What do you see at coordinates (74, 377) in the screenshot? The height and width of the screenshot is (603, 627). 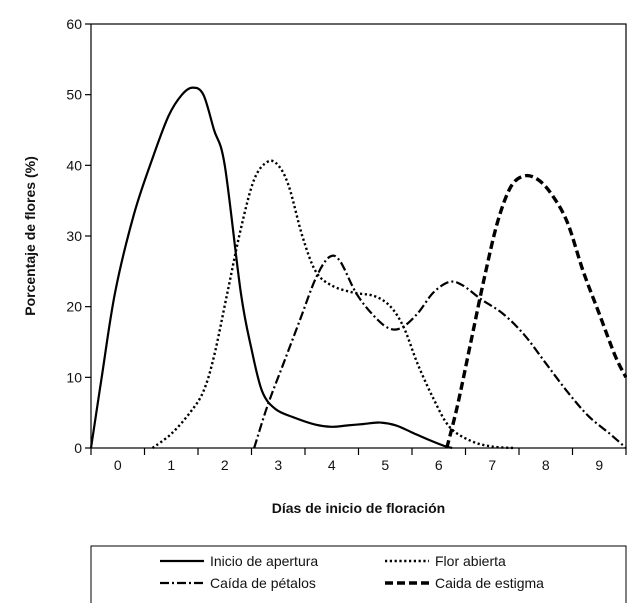 I see `y-tick-label: 10` at bounding box center [74, 377].